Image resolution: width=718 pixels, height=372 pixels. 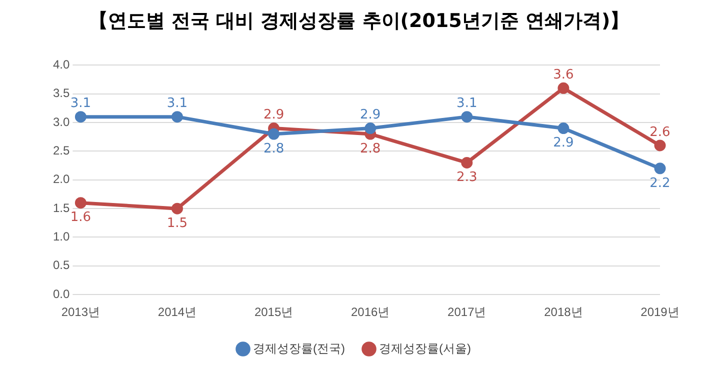 I want to click on x-tick-label: 2019년, so click(x=660, y=312).